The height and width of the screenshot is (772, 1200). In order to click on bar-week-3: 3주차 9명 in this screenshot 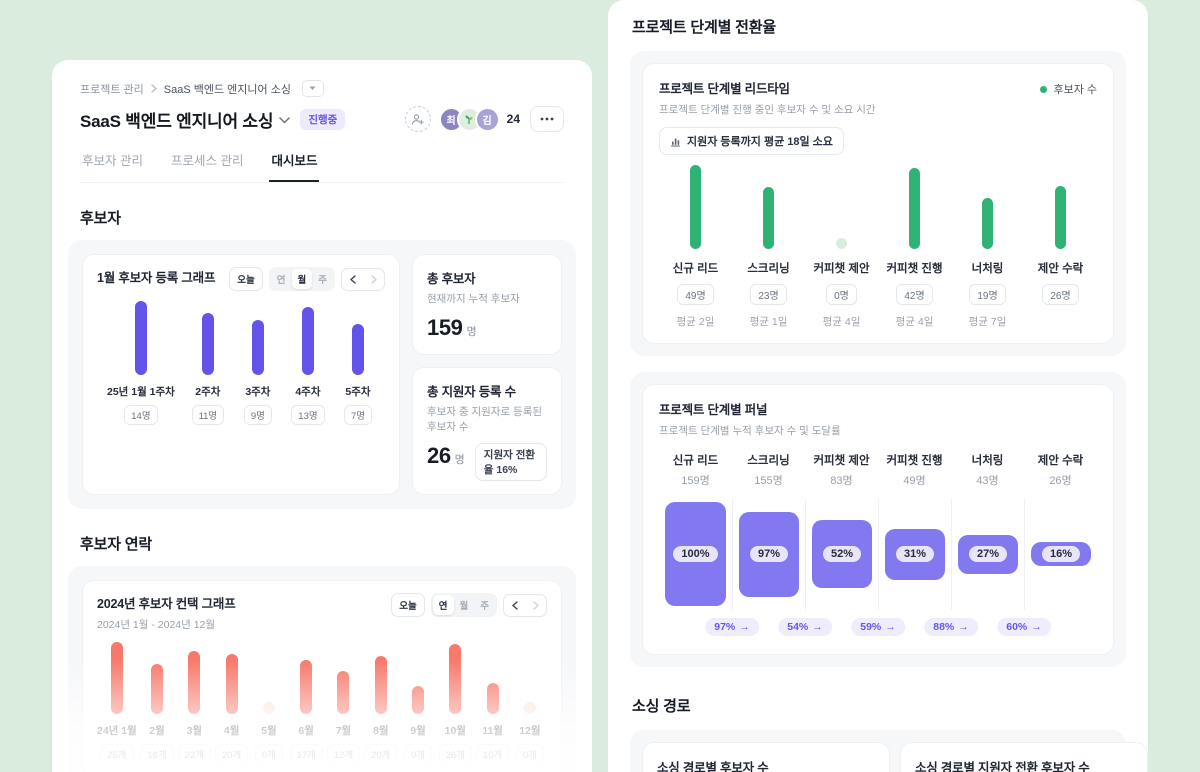, I will do `click(258, 363)`.